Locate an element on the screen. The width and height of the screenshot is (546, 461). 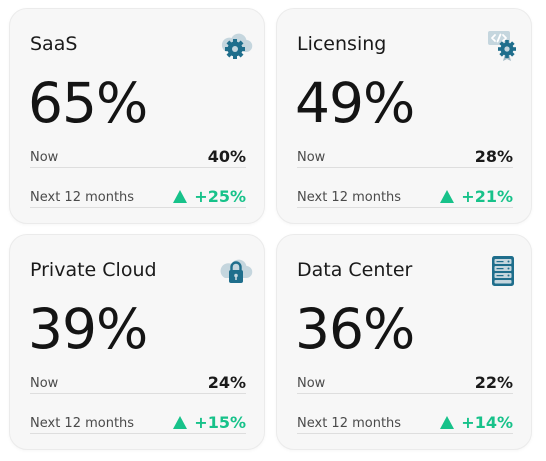
next-value: +15% is located at coordinates (220, 422).